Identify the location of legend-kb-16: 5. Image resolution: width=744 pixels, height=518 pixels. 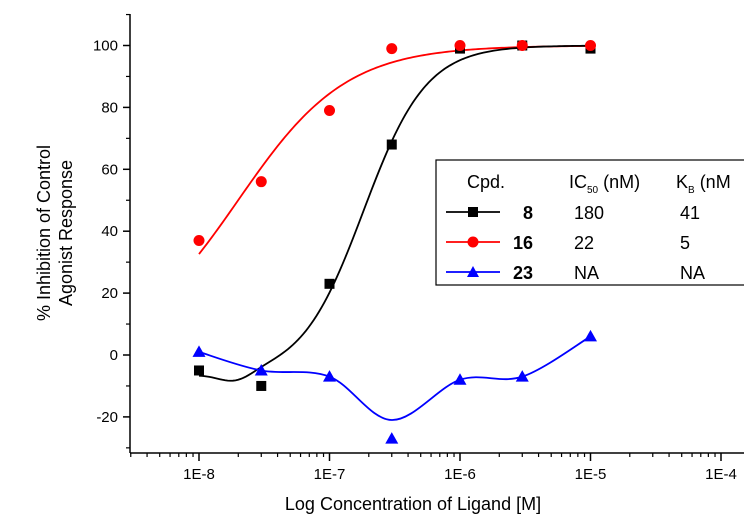
(685, 243).